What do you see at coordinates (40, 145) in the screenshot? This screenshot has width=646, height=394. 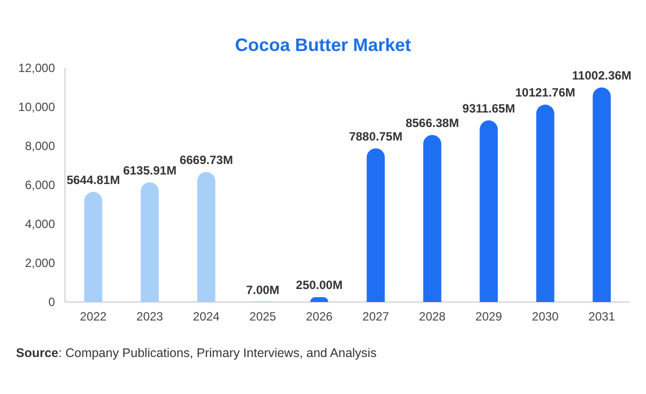 I see `y-tick-label: 8,000` at bounding box center [40, 145].